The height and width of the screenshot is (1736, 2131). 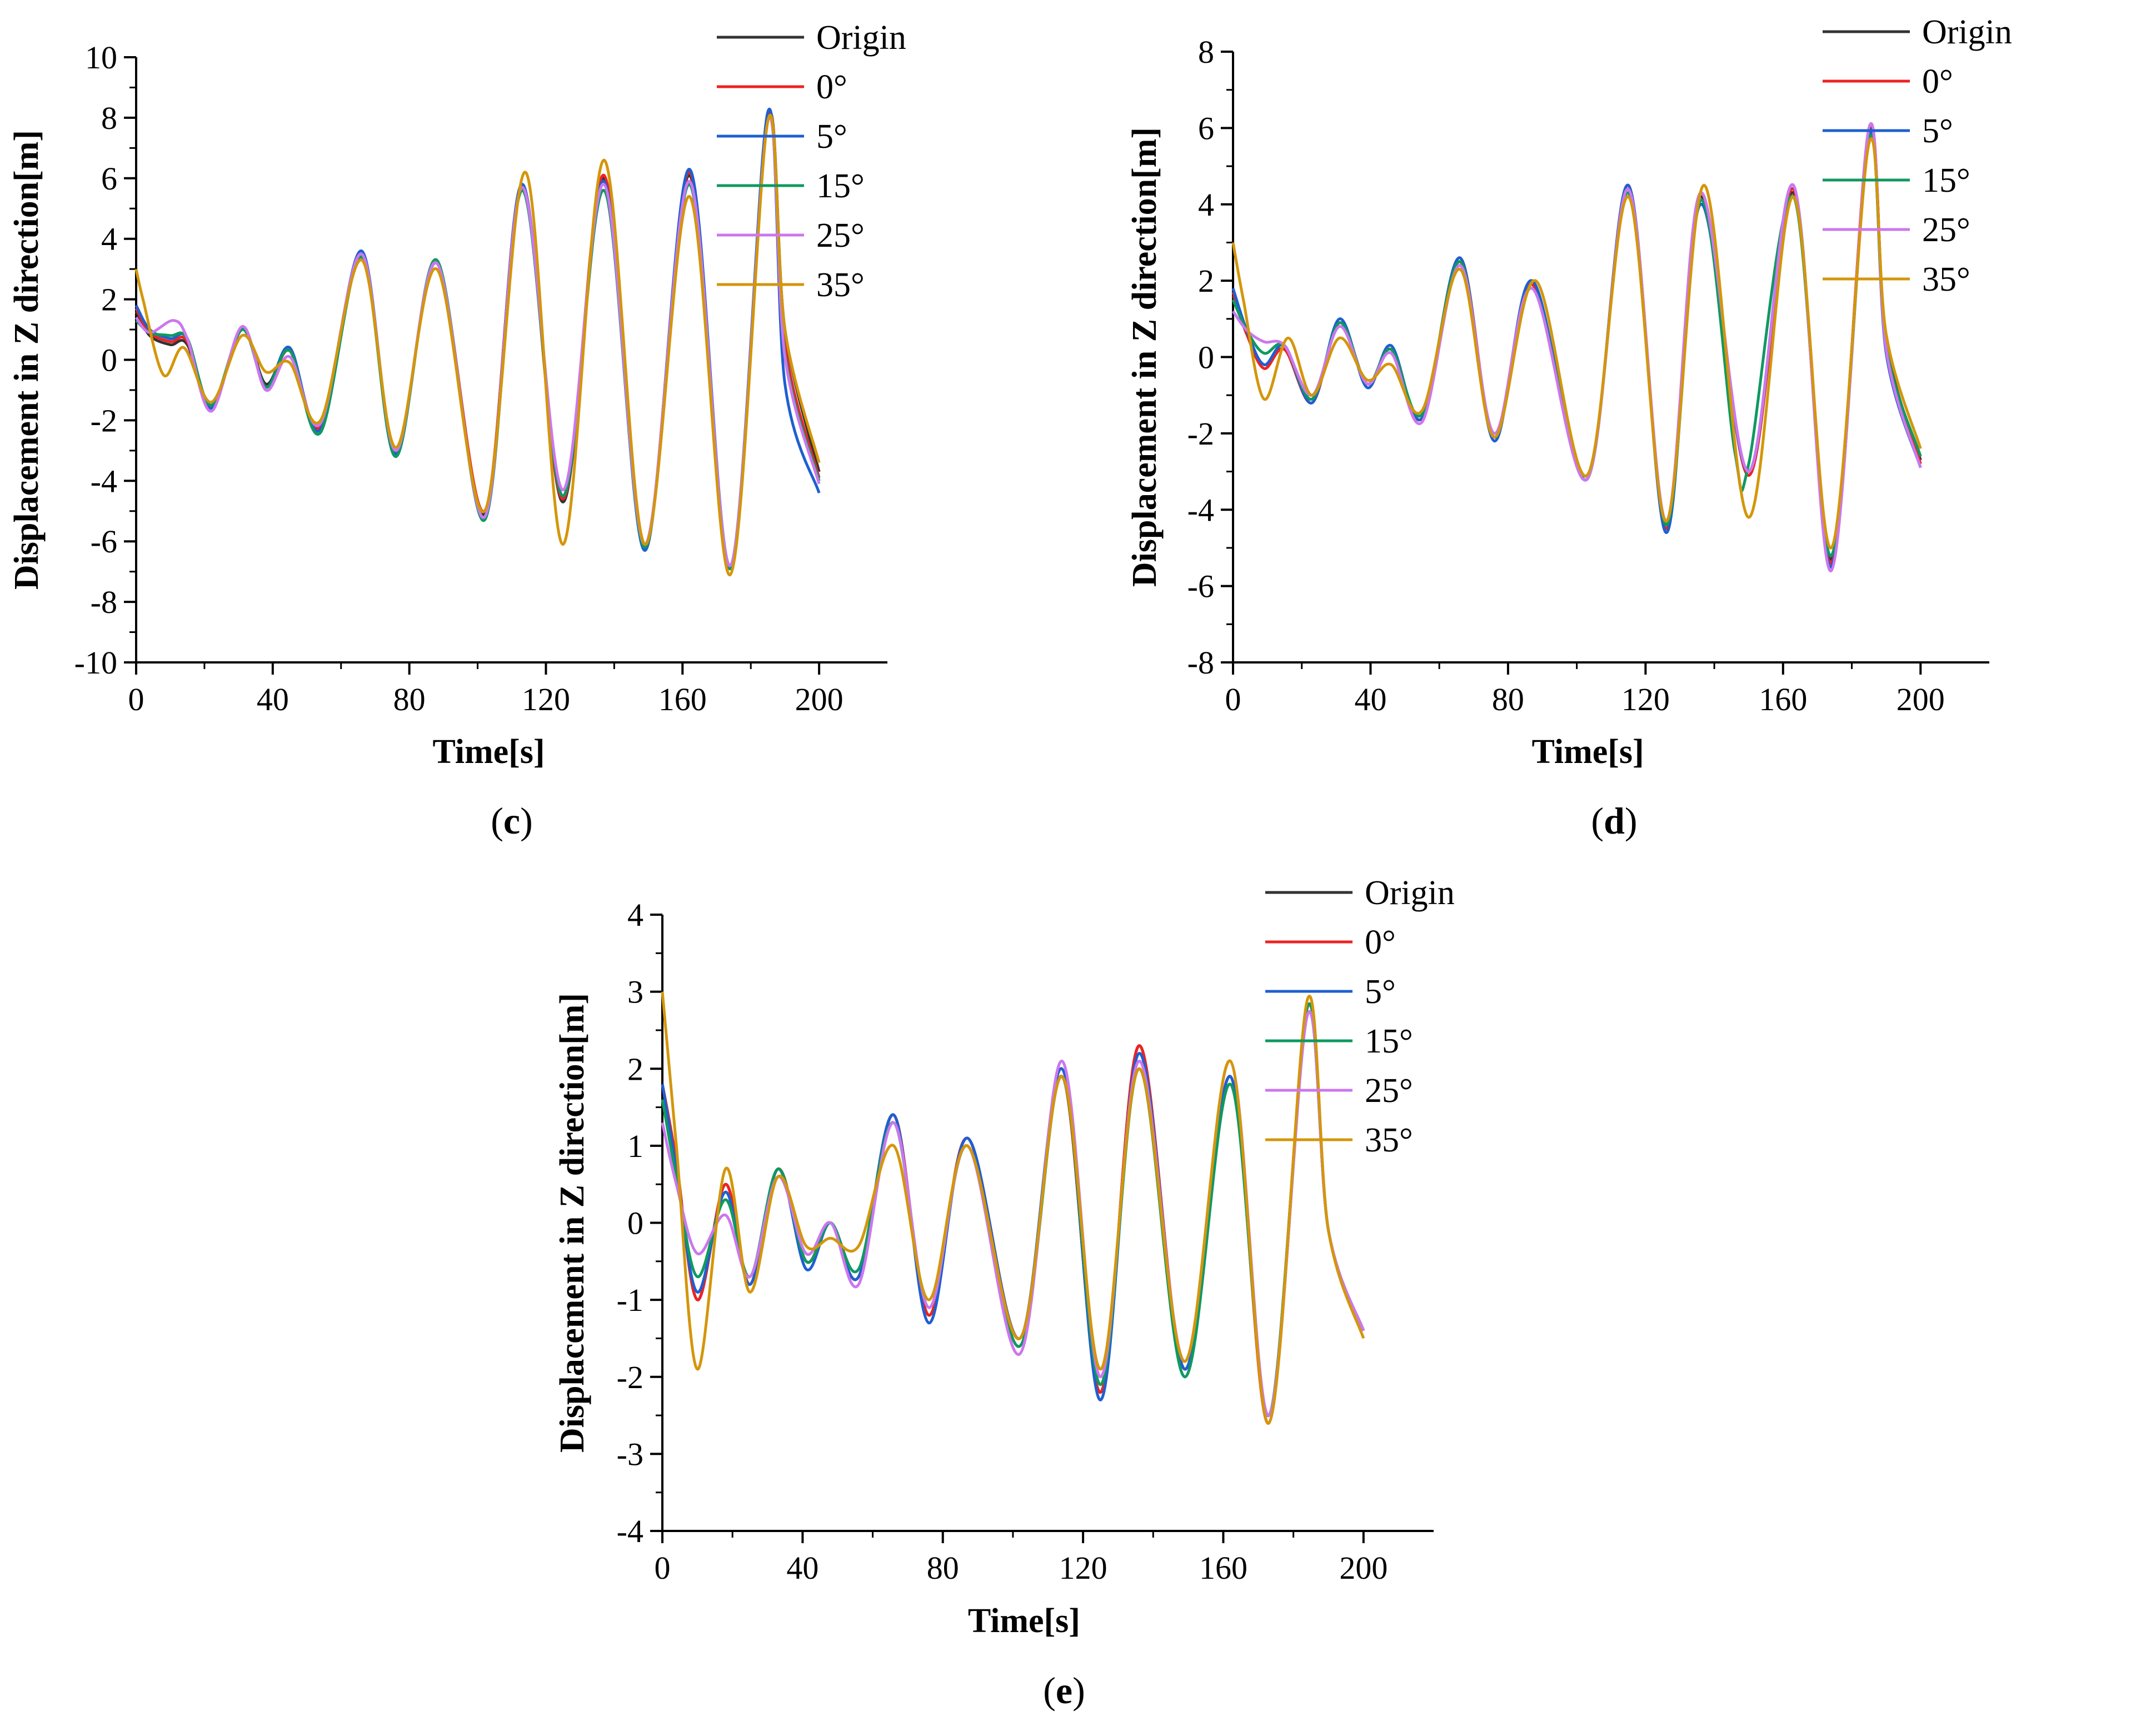 What do you see at coordinates (635, 992) in the screenshot?
I see `y-tick-label: 3` at bounding box center [635, 992].